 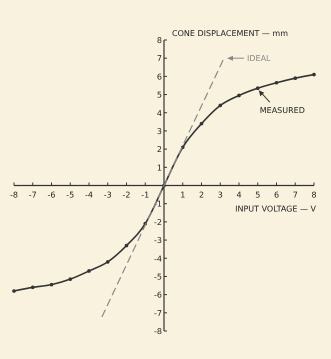 What do you see at coordinates (159, 59) in the screenshot?
I see `y-tick-label: 7` at bounding box center [159, 59].